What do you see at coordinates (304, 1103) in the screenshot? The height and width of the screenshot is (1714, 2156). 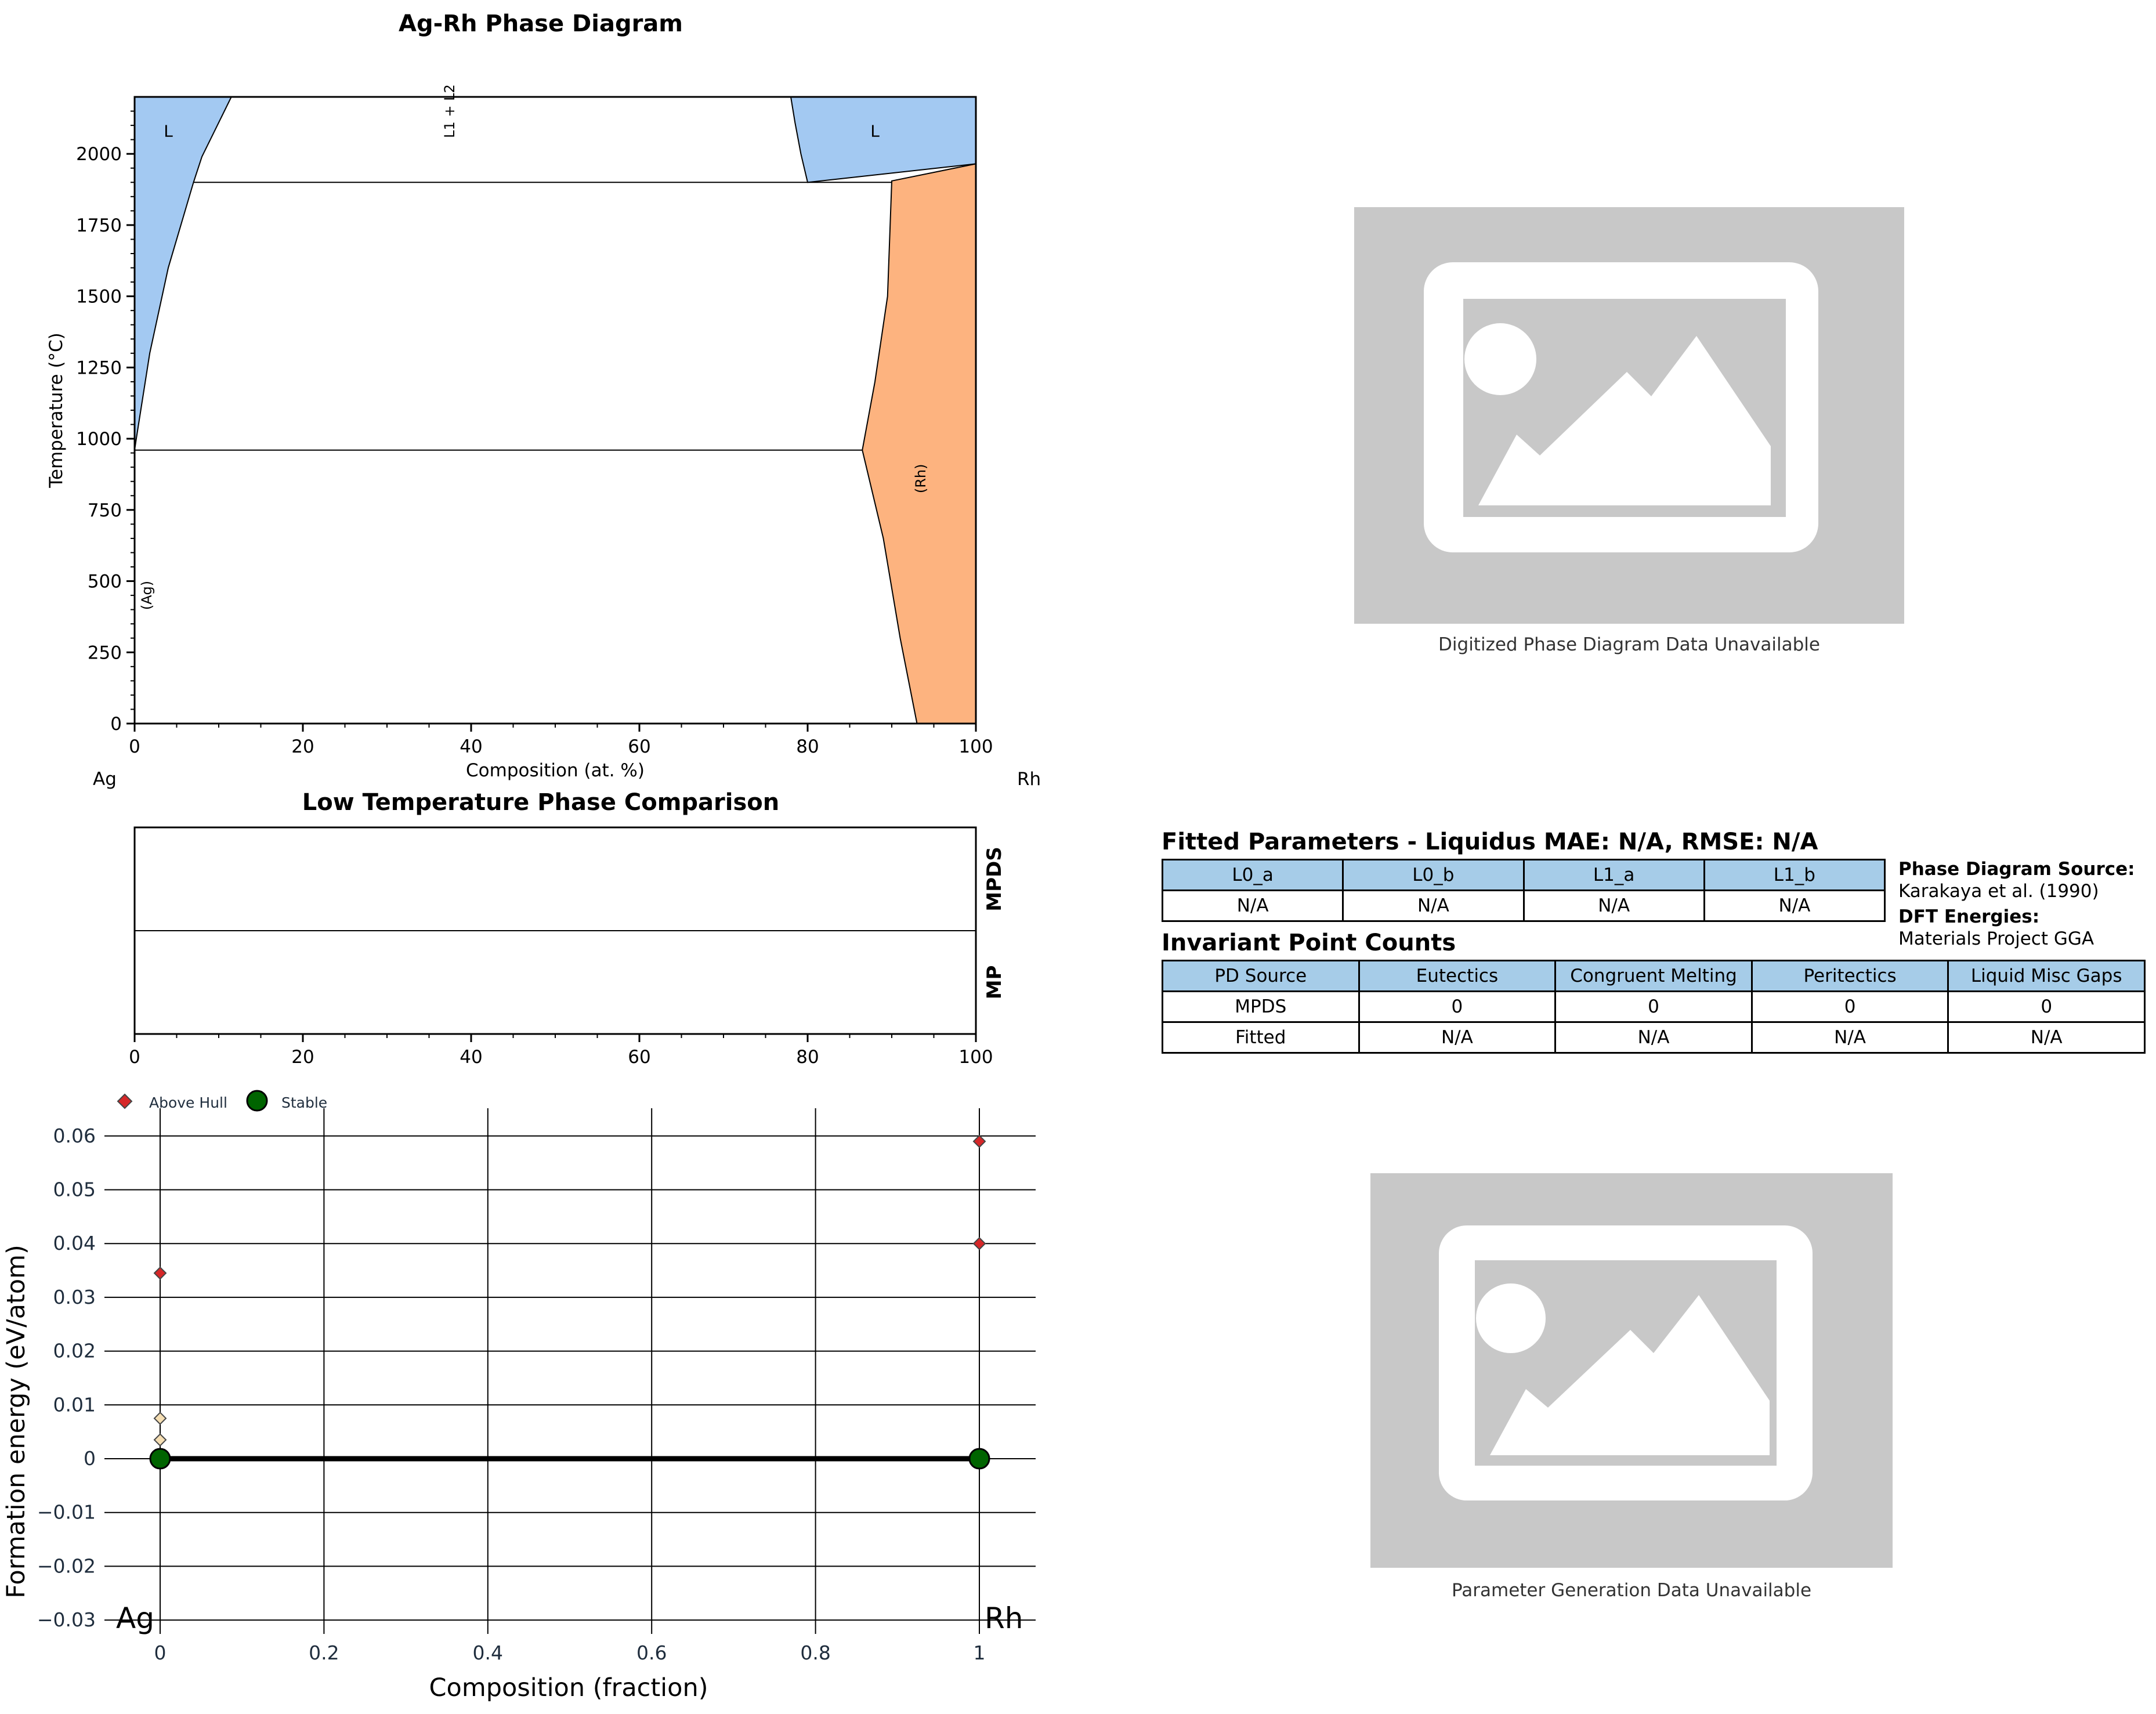 I see `legend-stable-label: Stable` at bounding box center [304, 1103].